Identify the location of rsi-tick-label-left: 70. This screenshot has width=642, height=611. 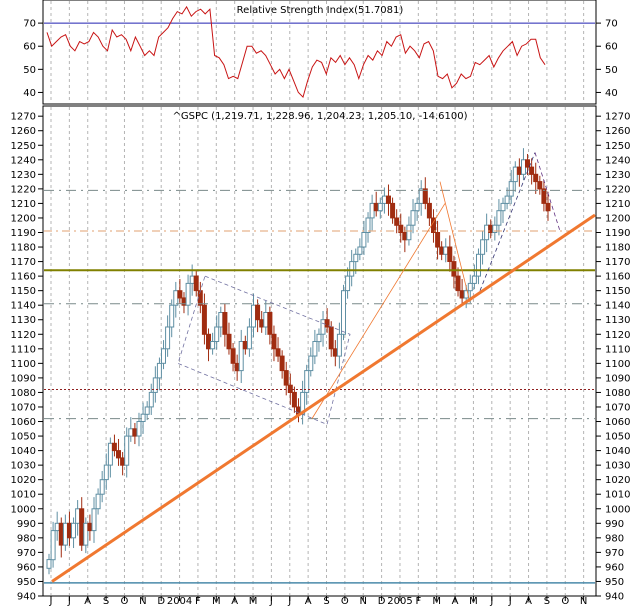
(29, 24).